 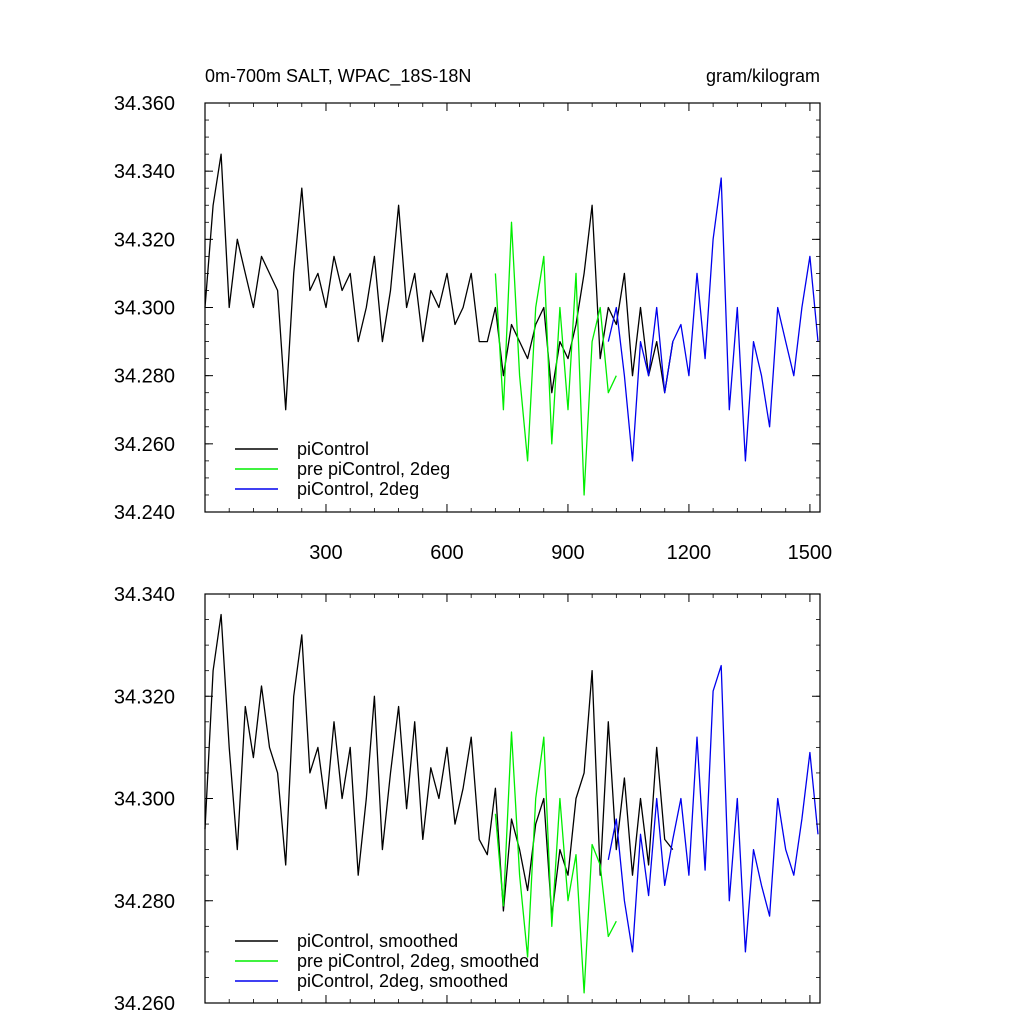 What do you see at coordinates (144, 513) in the screenshot?
I see `y-tick-label: 34.240` at bounding box center [144, 513].